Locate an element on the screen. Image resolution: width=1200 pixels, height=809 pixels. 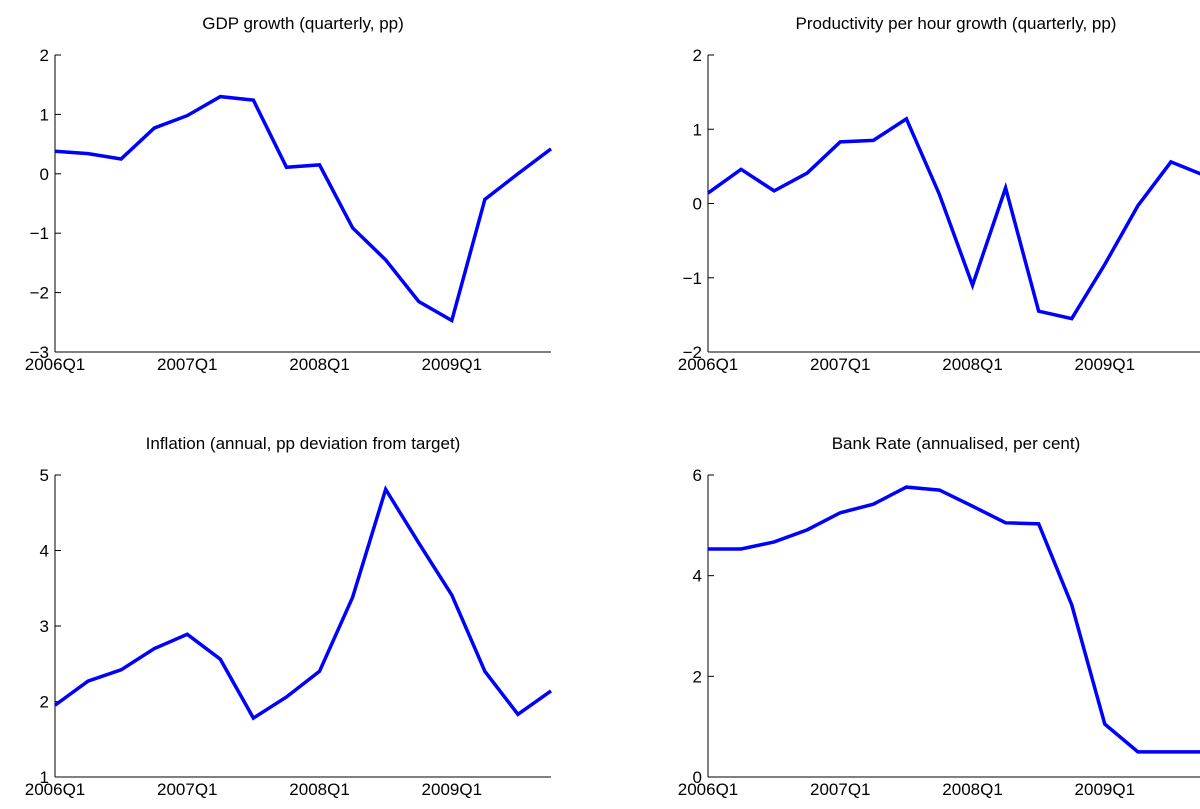
chart-title: Bank Rate (annualised, per cent) is located at coordinates (956, 443).